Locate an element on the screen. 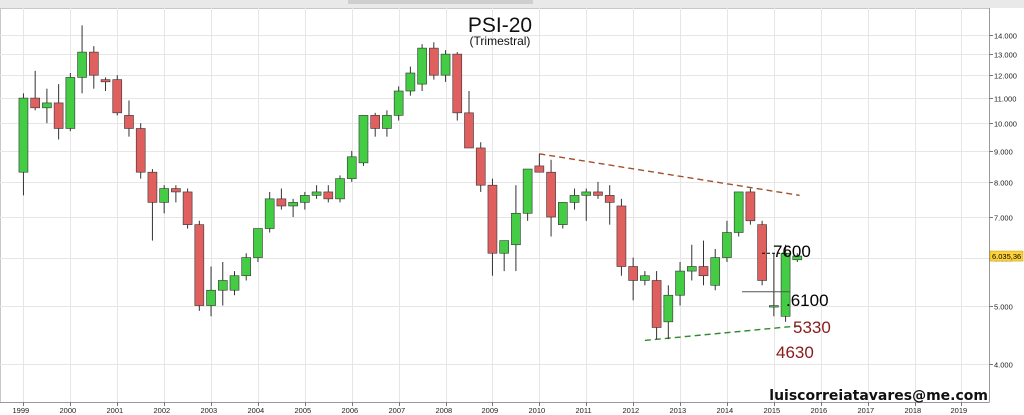 The image size is (1024, 415). chart-title: PSI-20 is located at coordinates (500, 25).